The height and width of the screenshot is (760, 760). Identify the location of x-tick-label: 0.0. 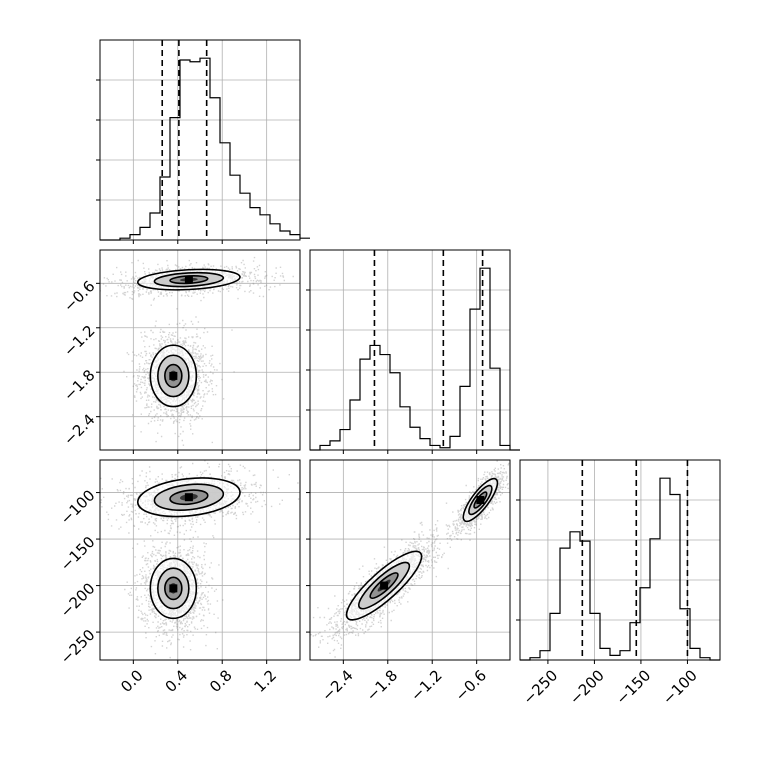
(132, 681).